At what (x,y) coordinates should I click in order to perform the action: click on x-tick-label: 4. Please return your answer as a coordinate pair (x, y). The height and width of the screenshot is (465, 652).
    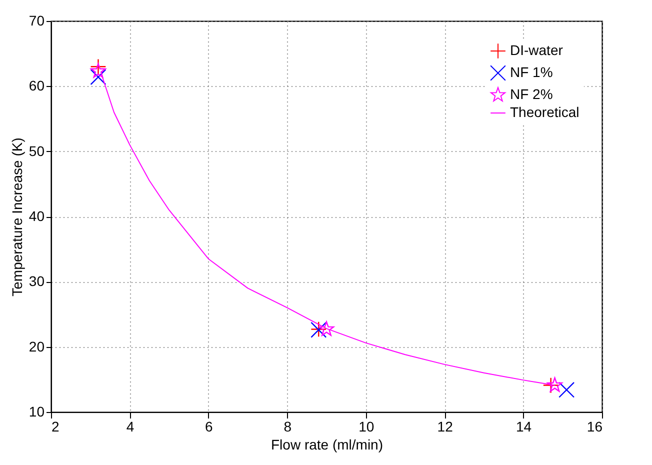
    Looking at the image, I should click on (130, 426).